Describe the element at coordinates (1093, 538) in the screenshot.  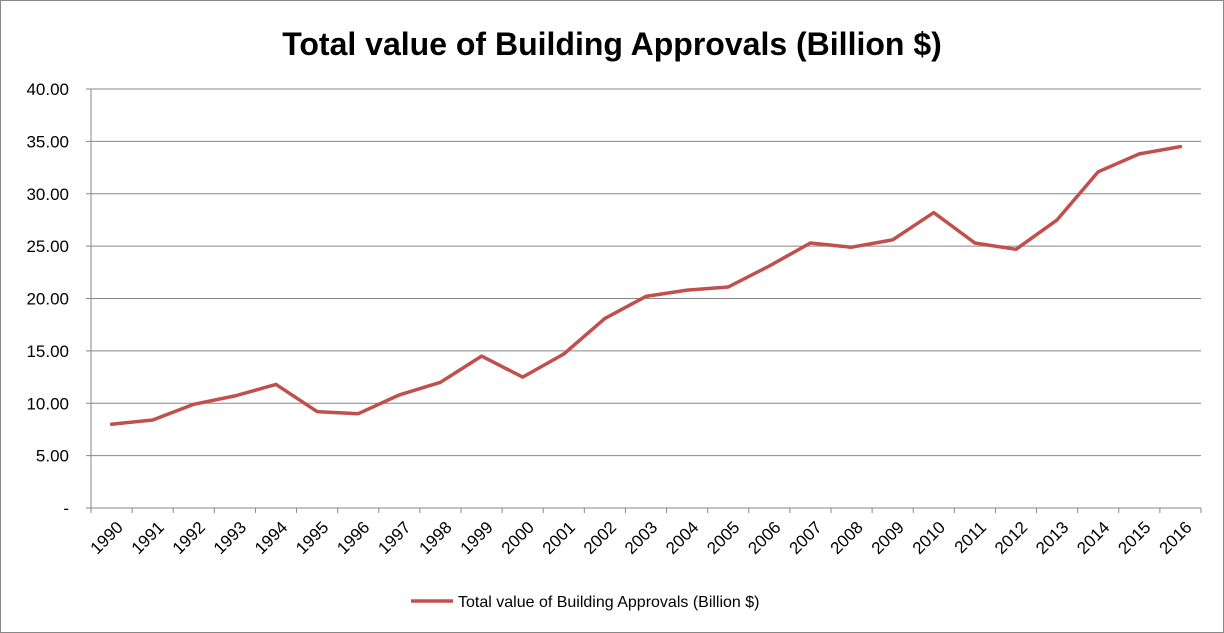
I see `x-tick-label: 2014` at that location.